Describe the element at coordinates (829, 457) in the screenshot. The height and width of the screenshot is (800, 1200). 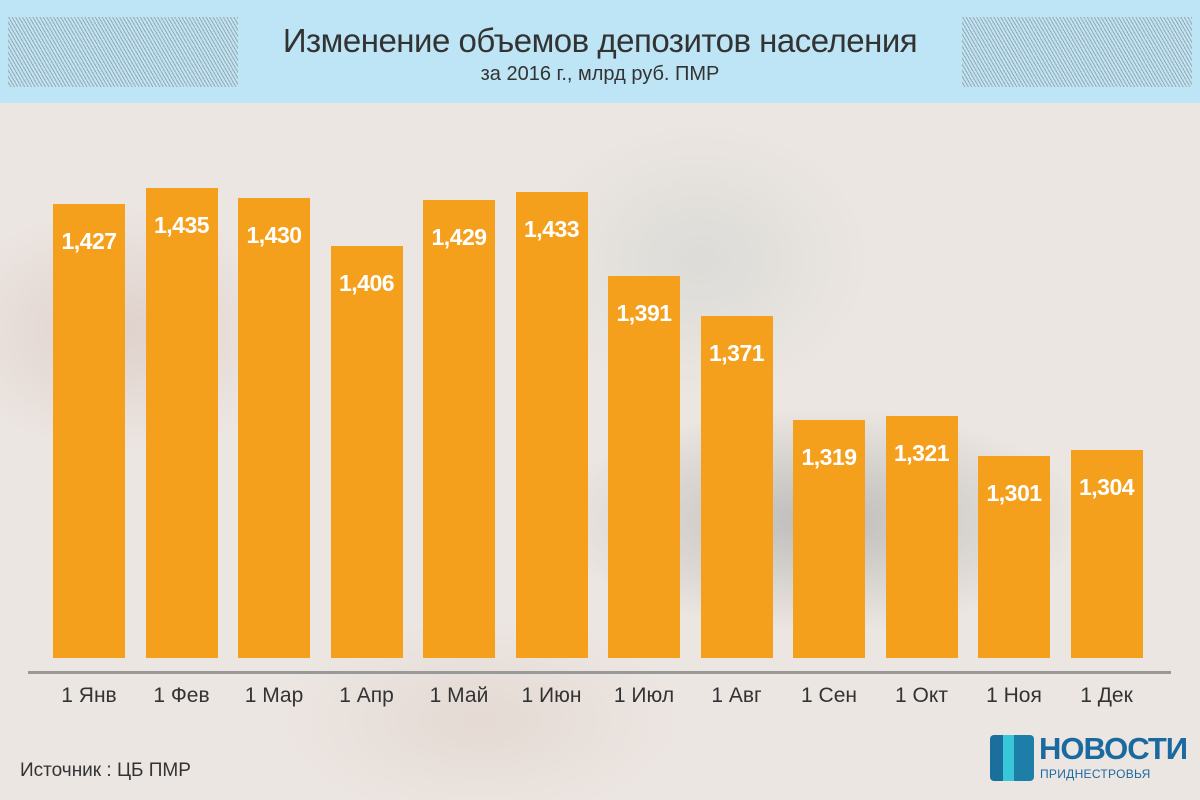
I see `value-label: 1,319` at that location.